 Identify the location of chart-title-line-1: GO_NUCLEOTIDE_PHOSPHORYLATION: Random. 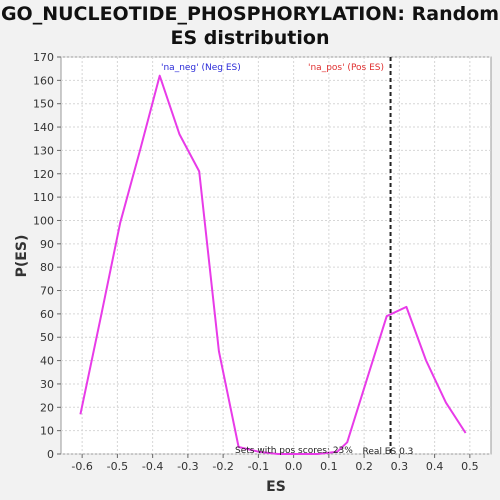
(250, 14).